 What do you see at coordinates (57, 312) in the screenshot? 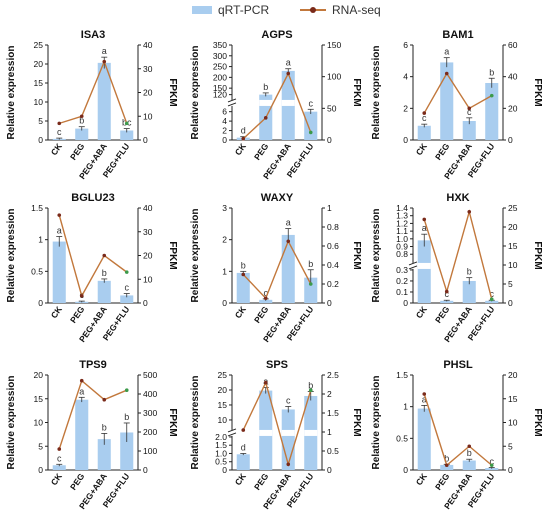
I see `x-tick-label: CK` at bounding box center [57, 312].